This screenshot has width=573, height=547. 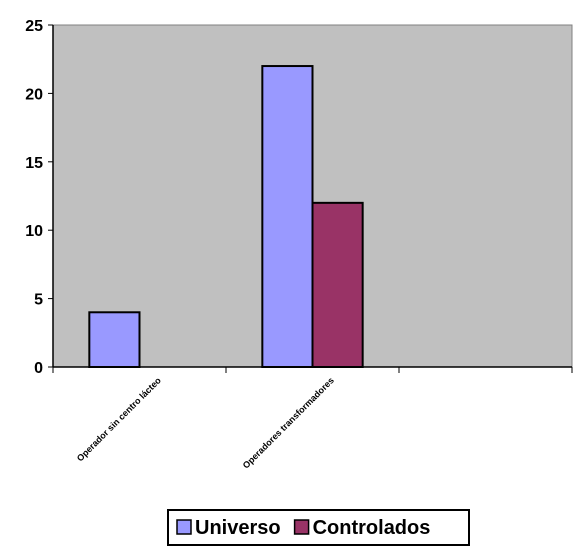 I want to click on legend: Universo Controlados, so click(x=318, y=527).